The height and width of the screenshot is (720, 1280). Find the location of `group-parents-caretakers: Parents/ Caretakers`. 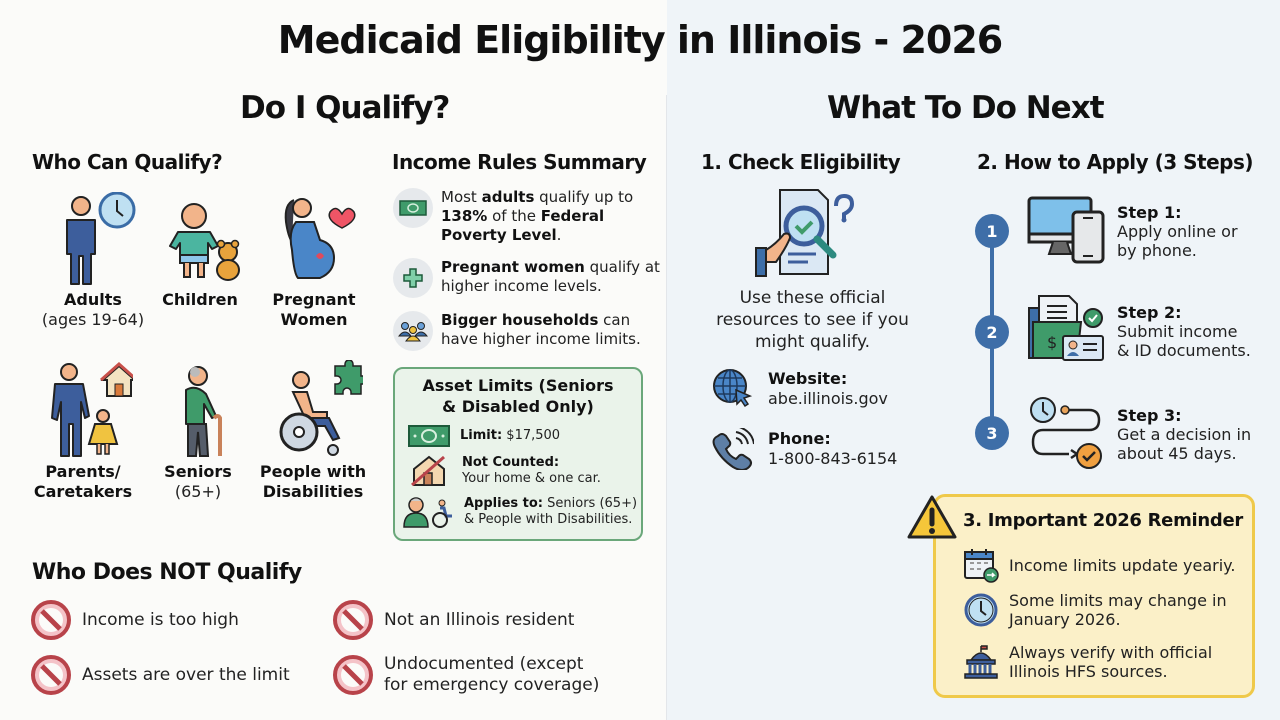

group-parents-caretakers: Parents/ Caretakers is located at coordinates (83, 431).